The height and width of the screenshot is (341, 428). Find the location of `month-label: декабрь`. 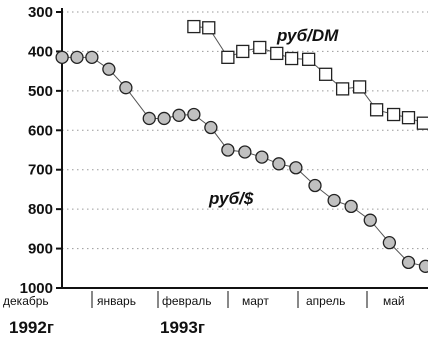

month-label: декабрь is located at coordinates (26, 301).